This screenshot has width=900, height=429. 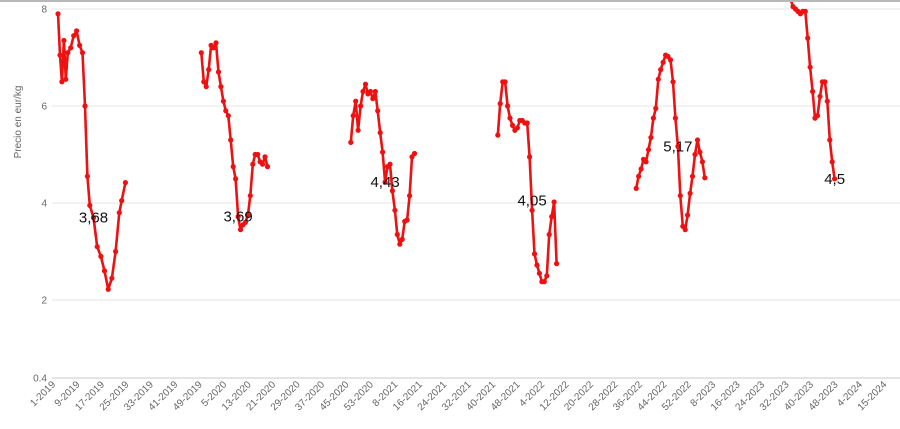 What do you see at coordinates (44, 10) in the screenshot?
I see `y-tick-label: 8` at bounding box center [44, 10].